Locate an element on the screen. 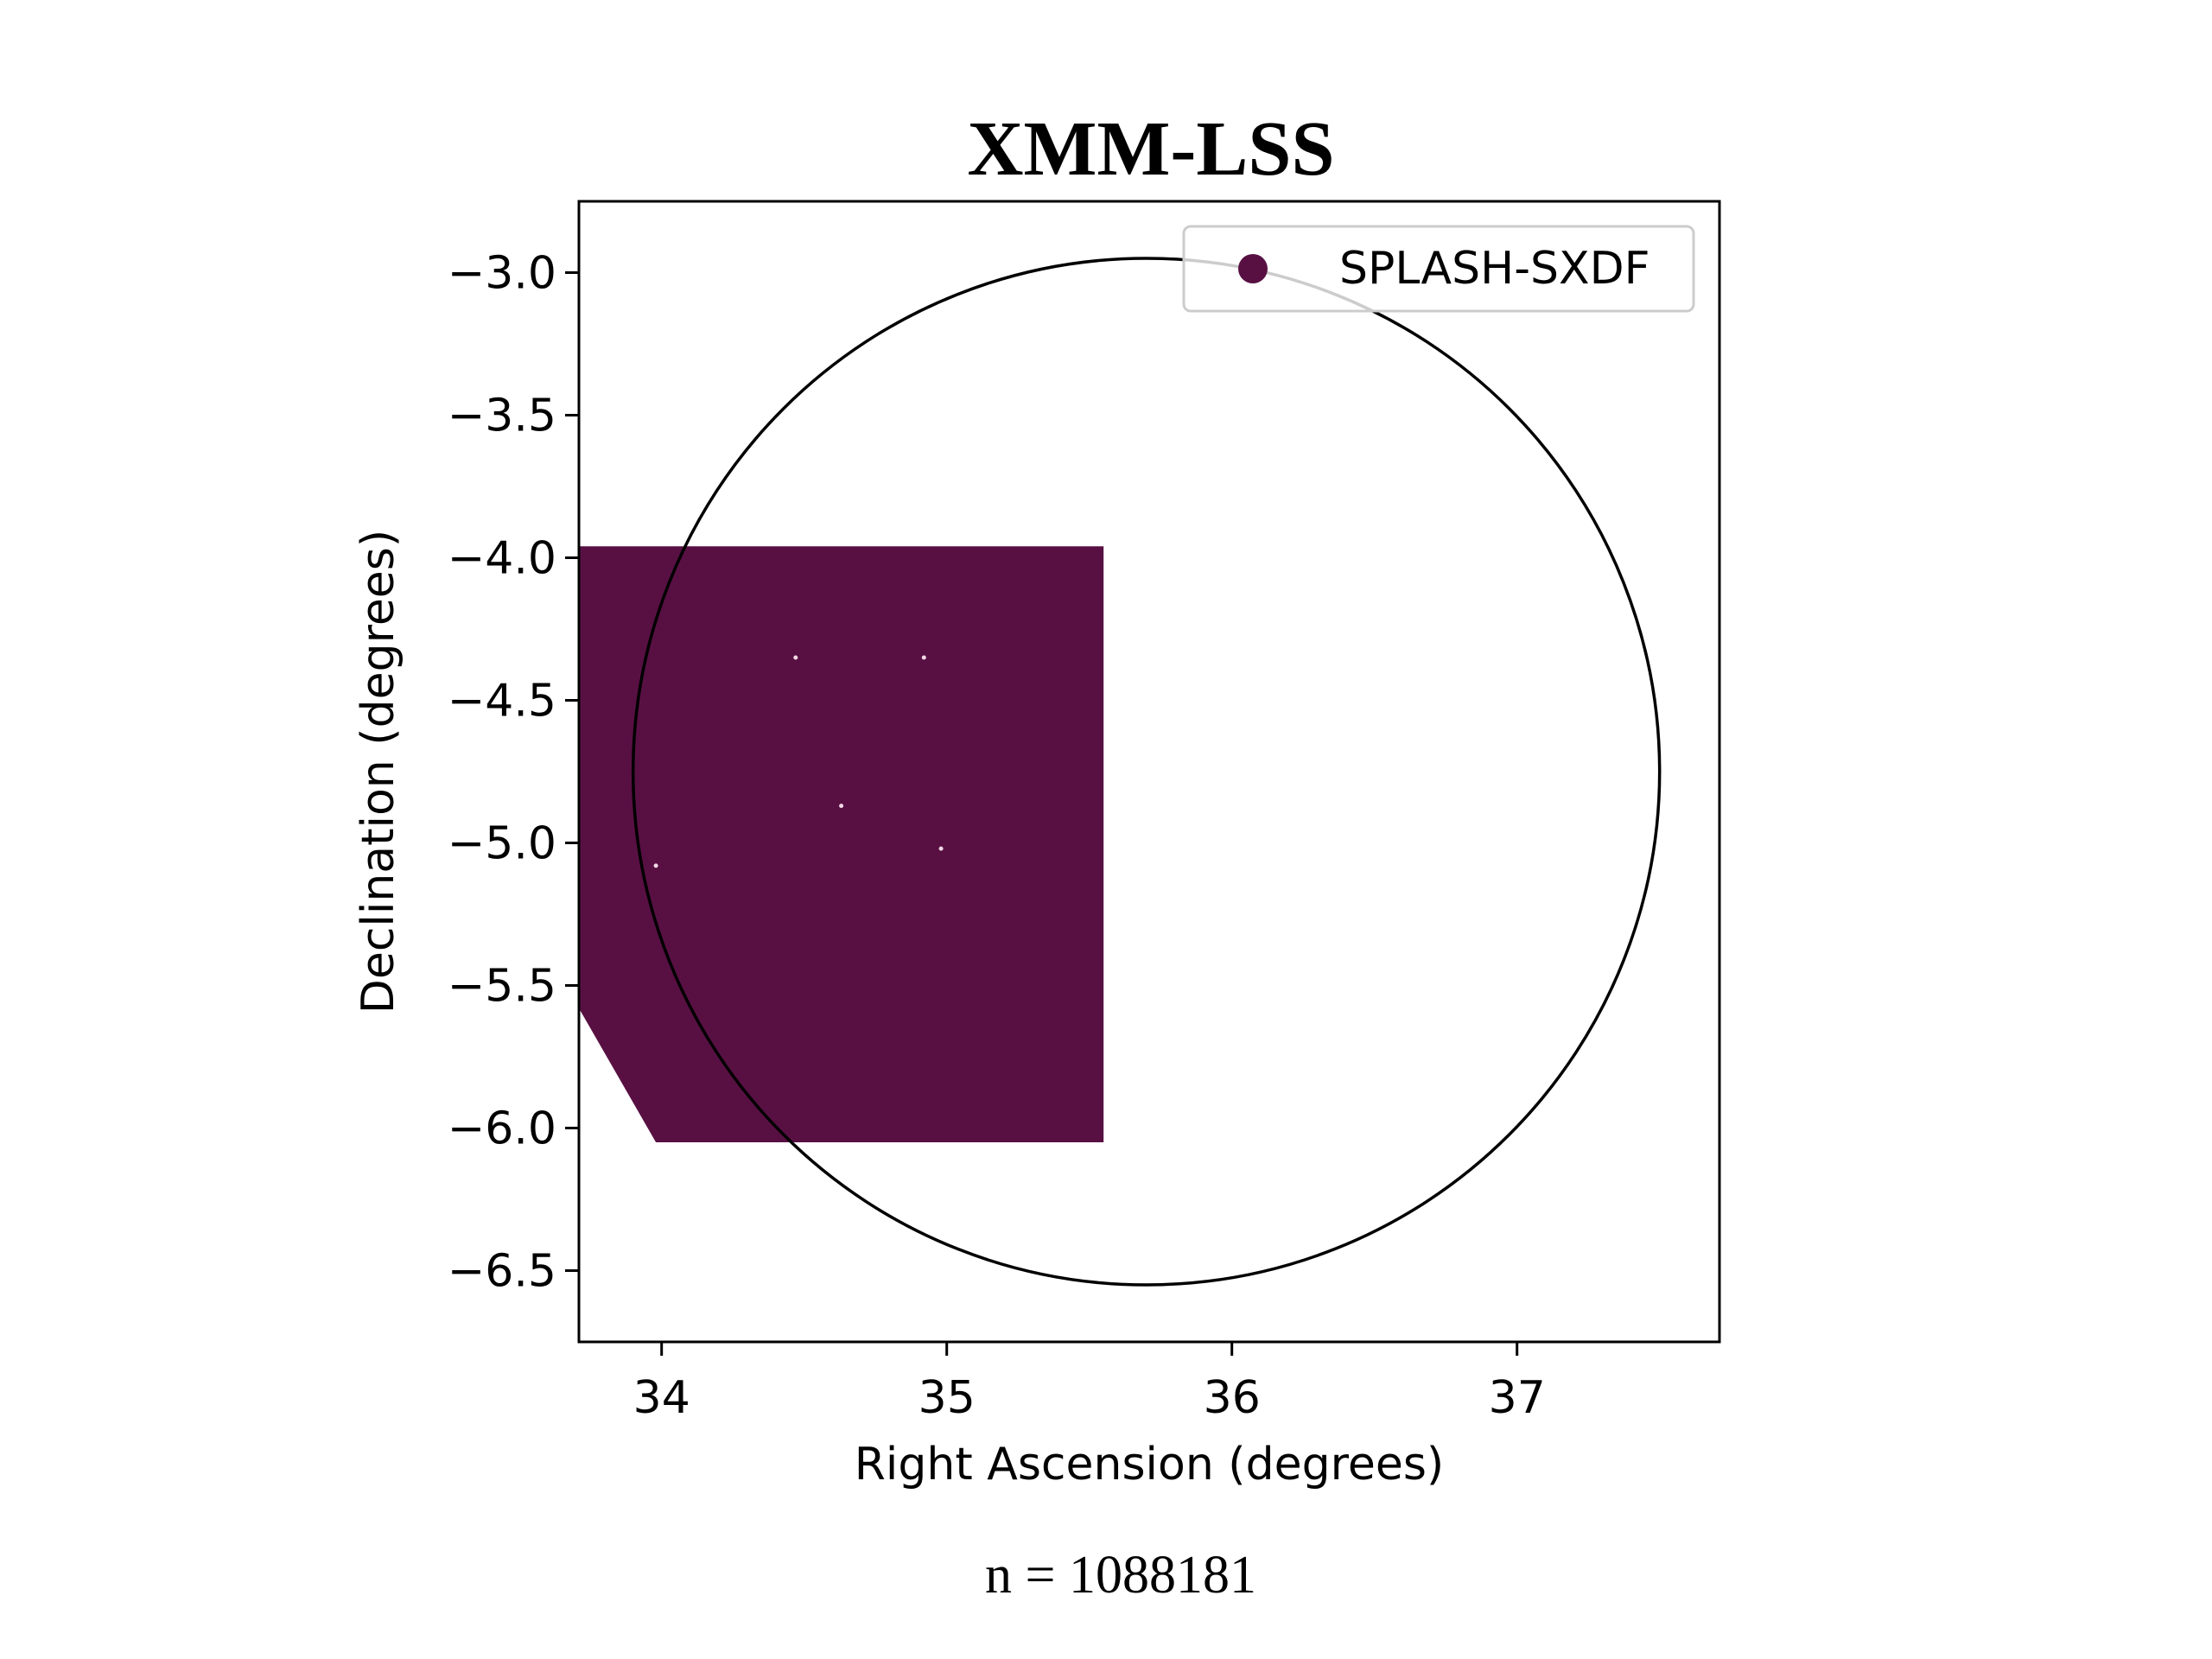 This screenshot has height=1659, width=2212. survey-region-holes is located at coordinates (798, 761).